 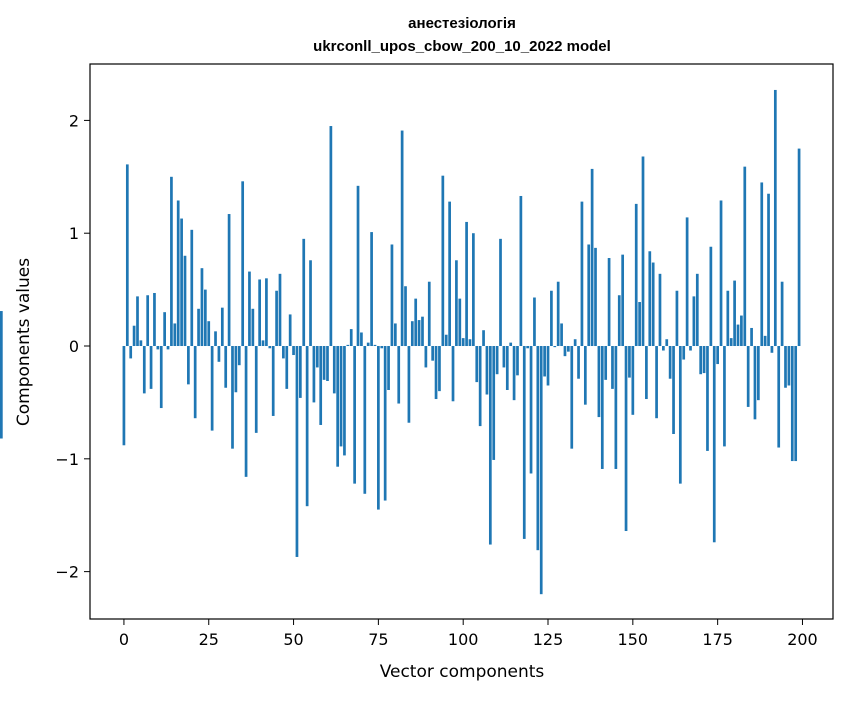 What do you see at coordinates (124, 639) in the screenshot?
I see `x-tick-label: 0` at bounding box center [124, 639].